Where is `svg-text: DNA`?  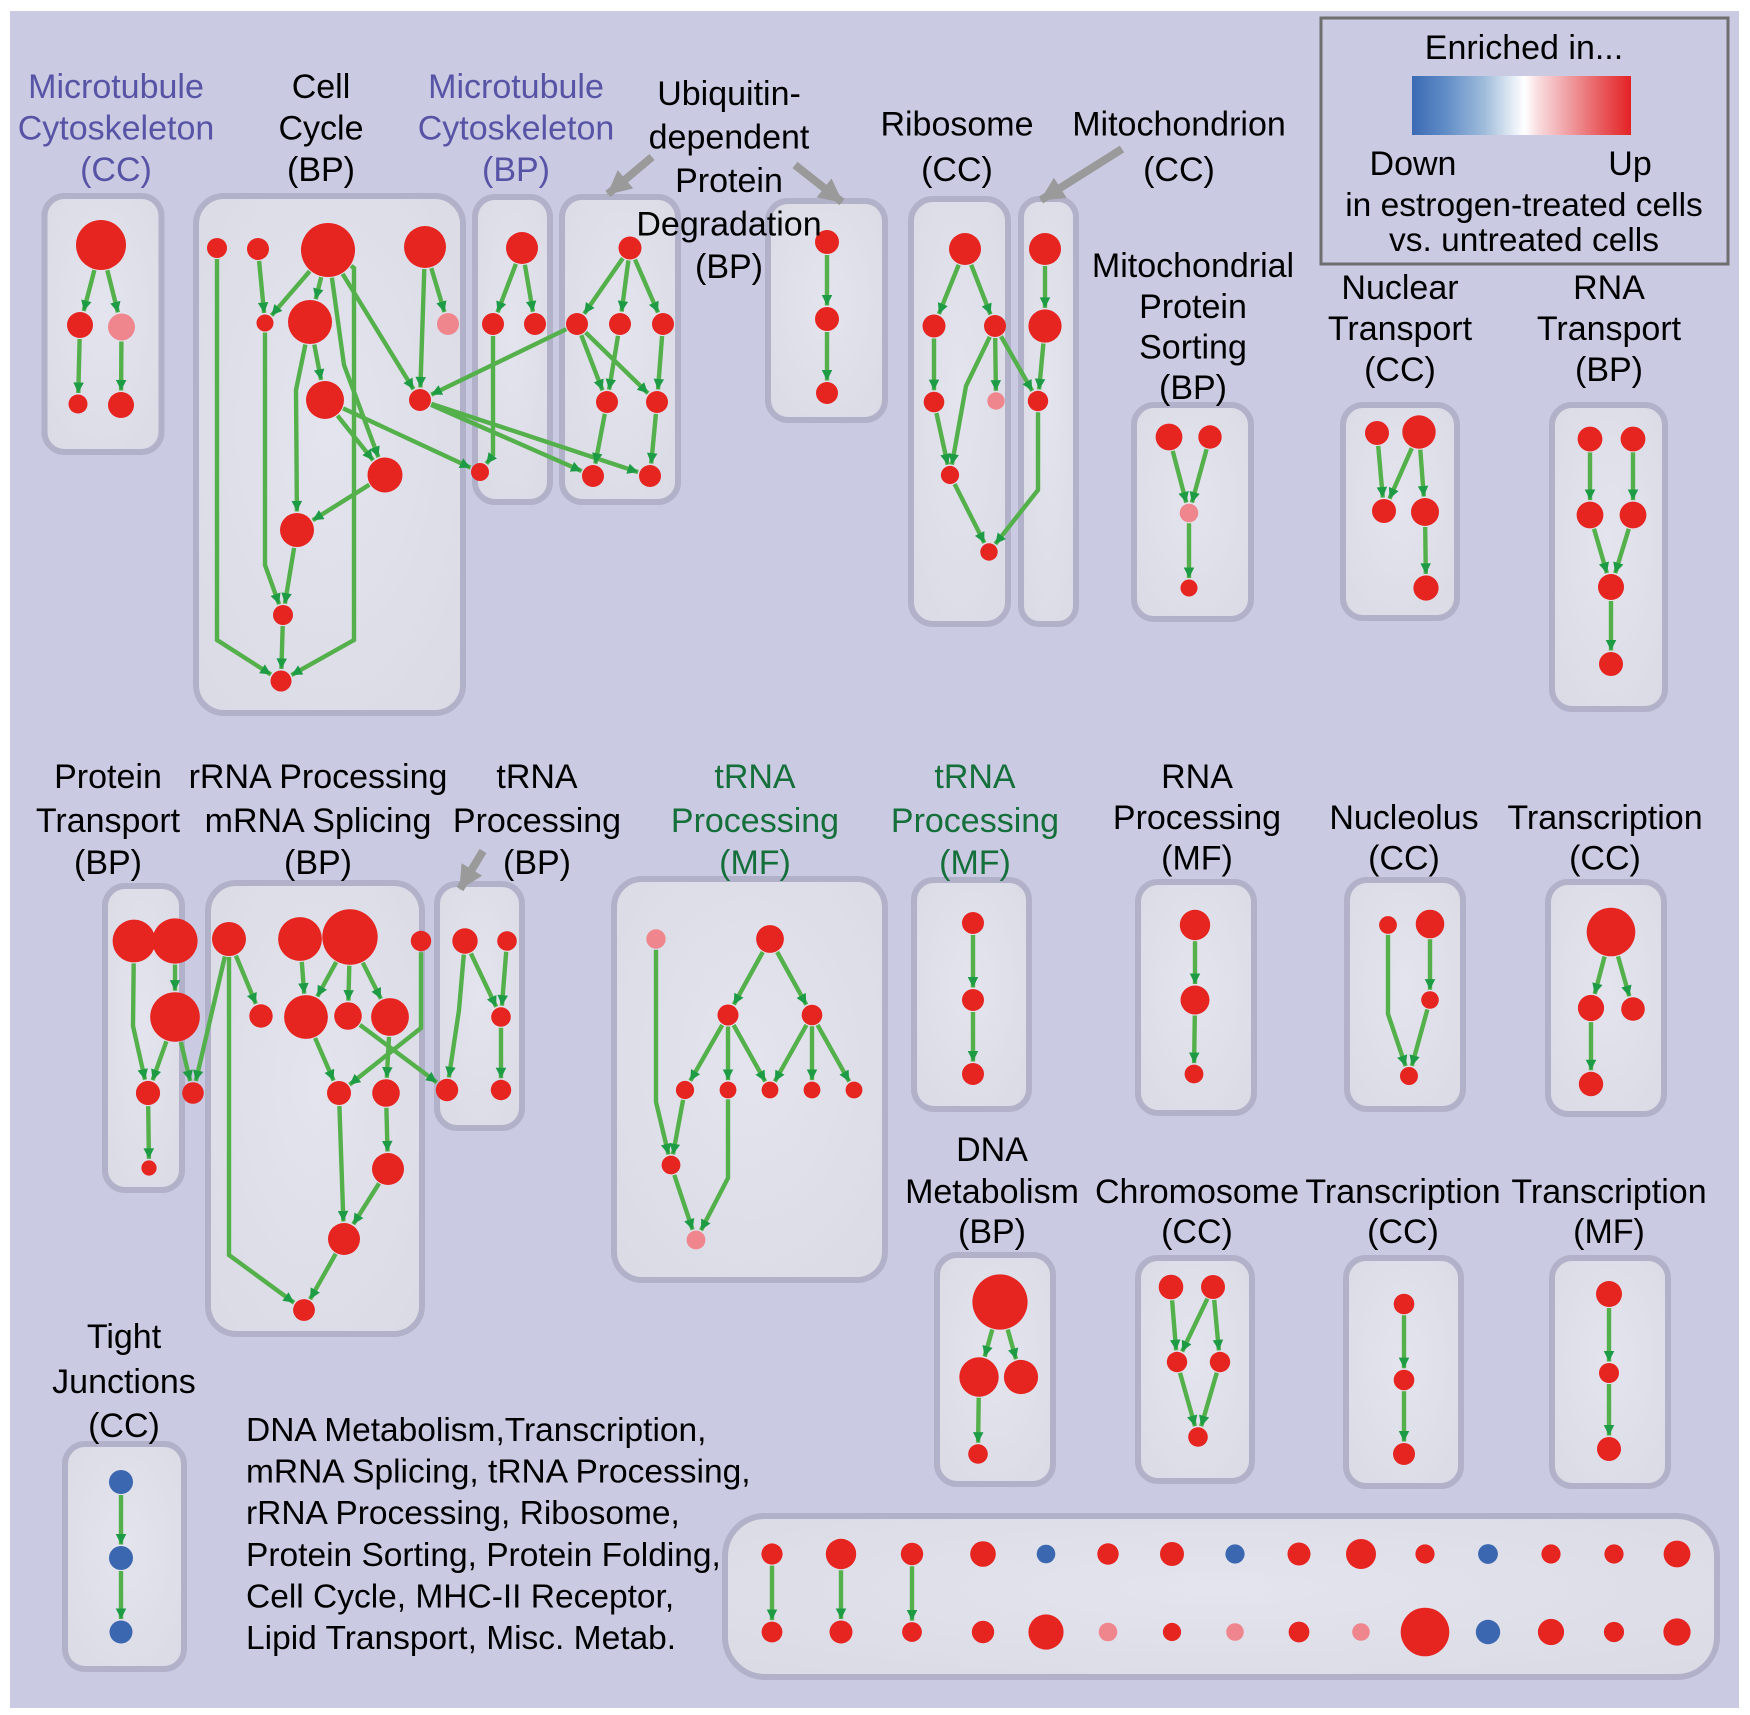 svg-text: DNA is located at coordinates (992, 1150).